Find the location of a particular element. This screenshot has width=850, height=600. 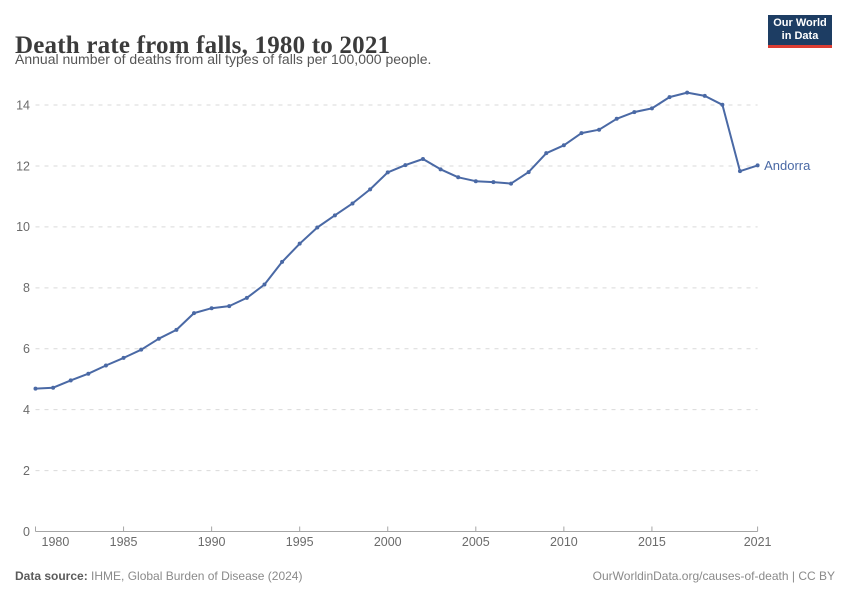

data-point-1995 is located at coordinates (299, 243).